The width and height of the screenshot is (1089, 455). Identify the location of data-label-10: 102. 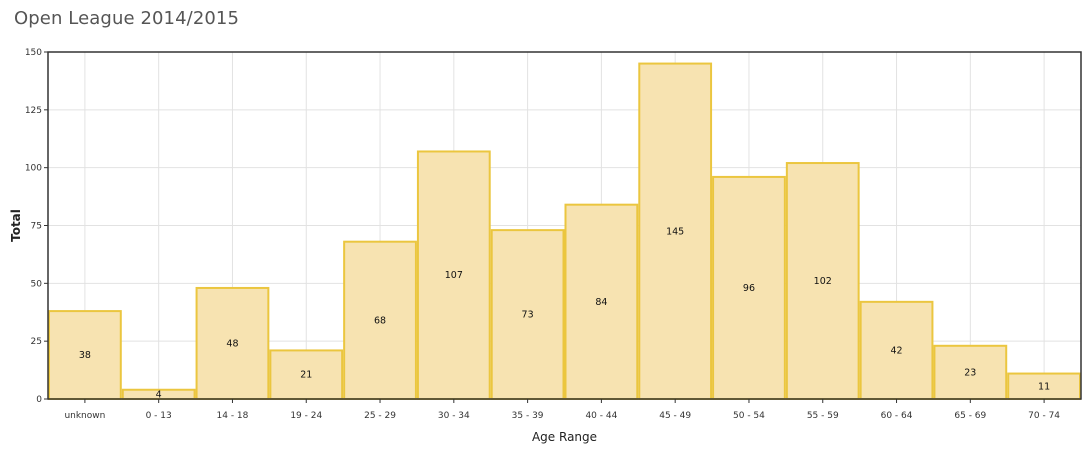
(823, 281).